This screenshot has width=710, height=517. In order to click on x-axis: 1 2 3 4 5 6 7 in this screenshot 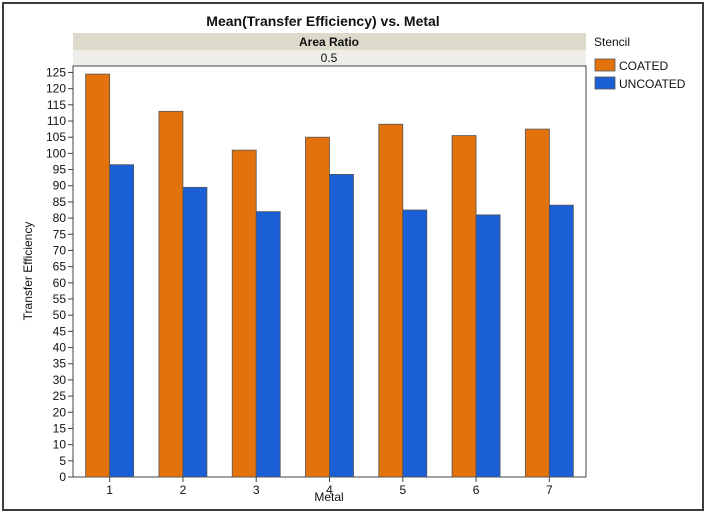, I will do `click(329, 487)`.